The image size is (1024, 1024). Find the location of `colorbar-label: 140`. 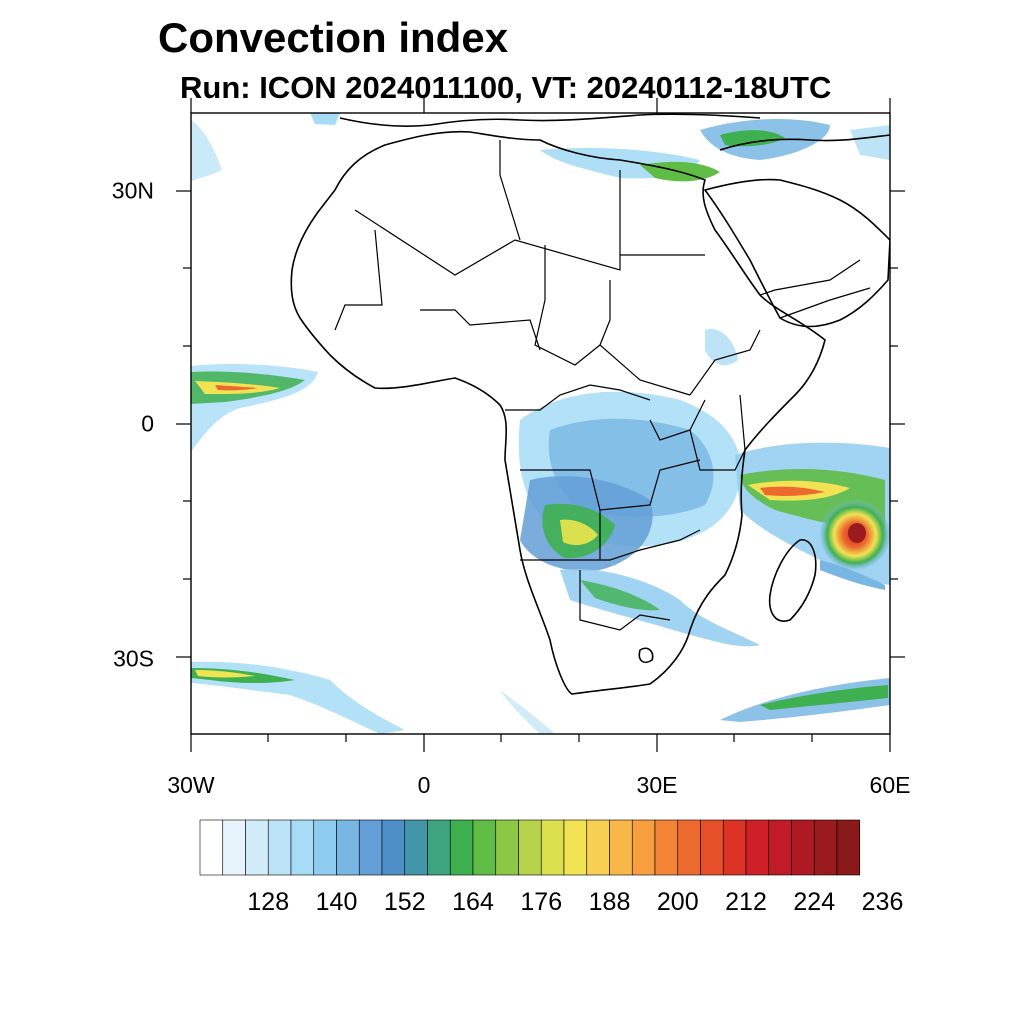

colorbar-label: 140 is located at coordinates (336, 902).